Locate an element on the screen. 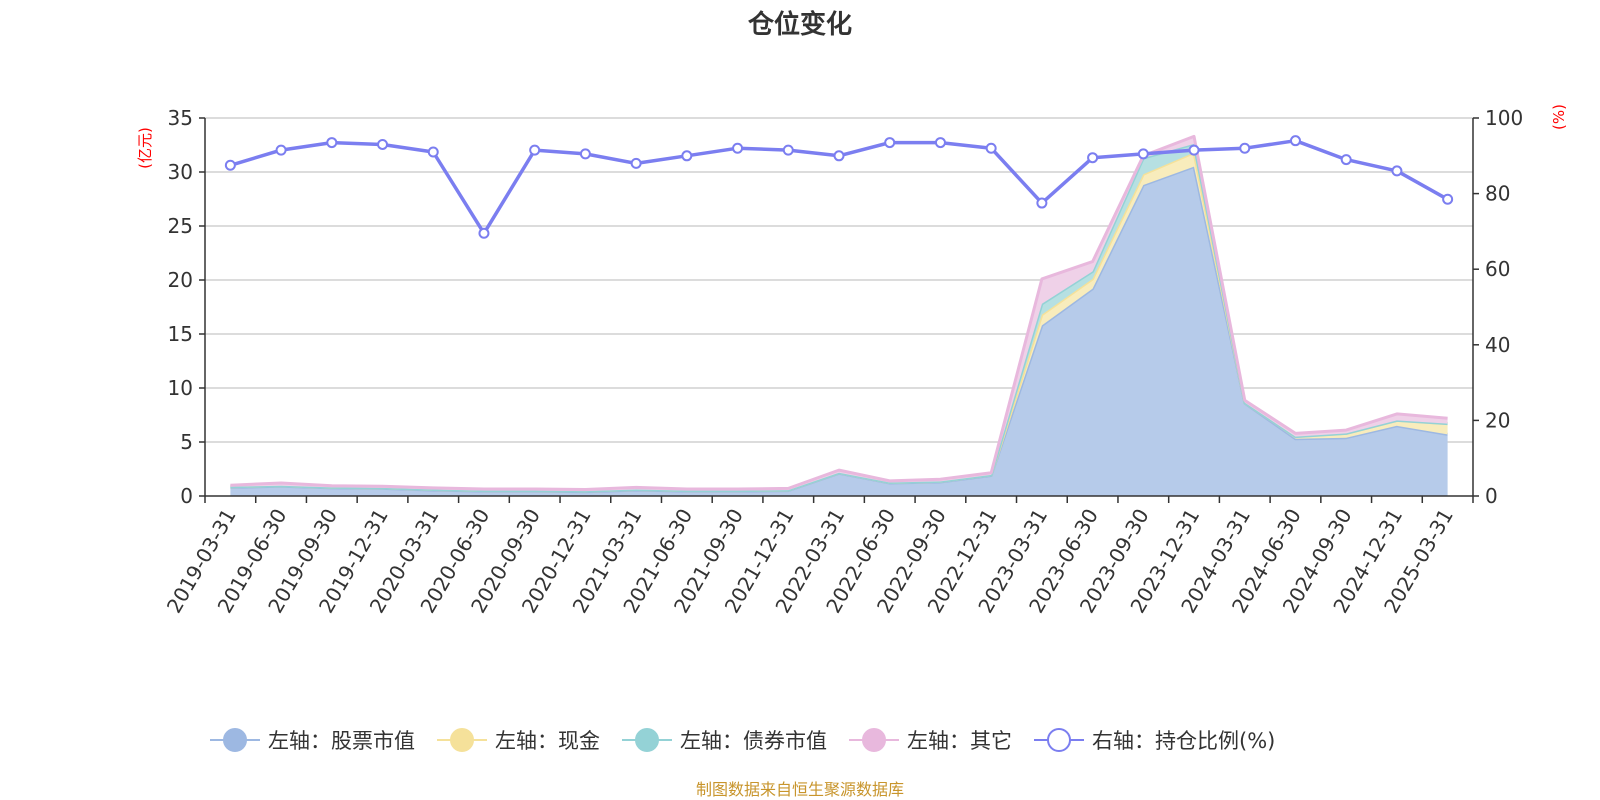 Image resolution: width=1600 pixels, height=800 pixels. legend-item-5: 右轴：持仓比例(%) is located at coordinates (1154, 740).